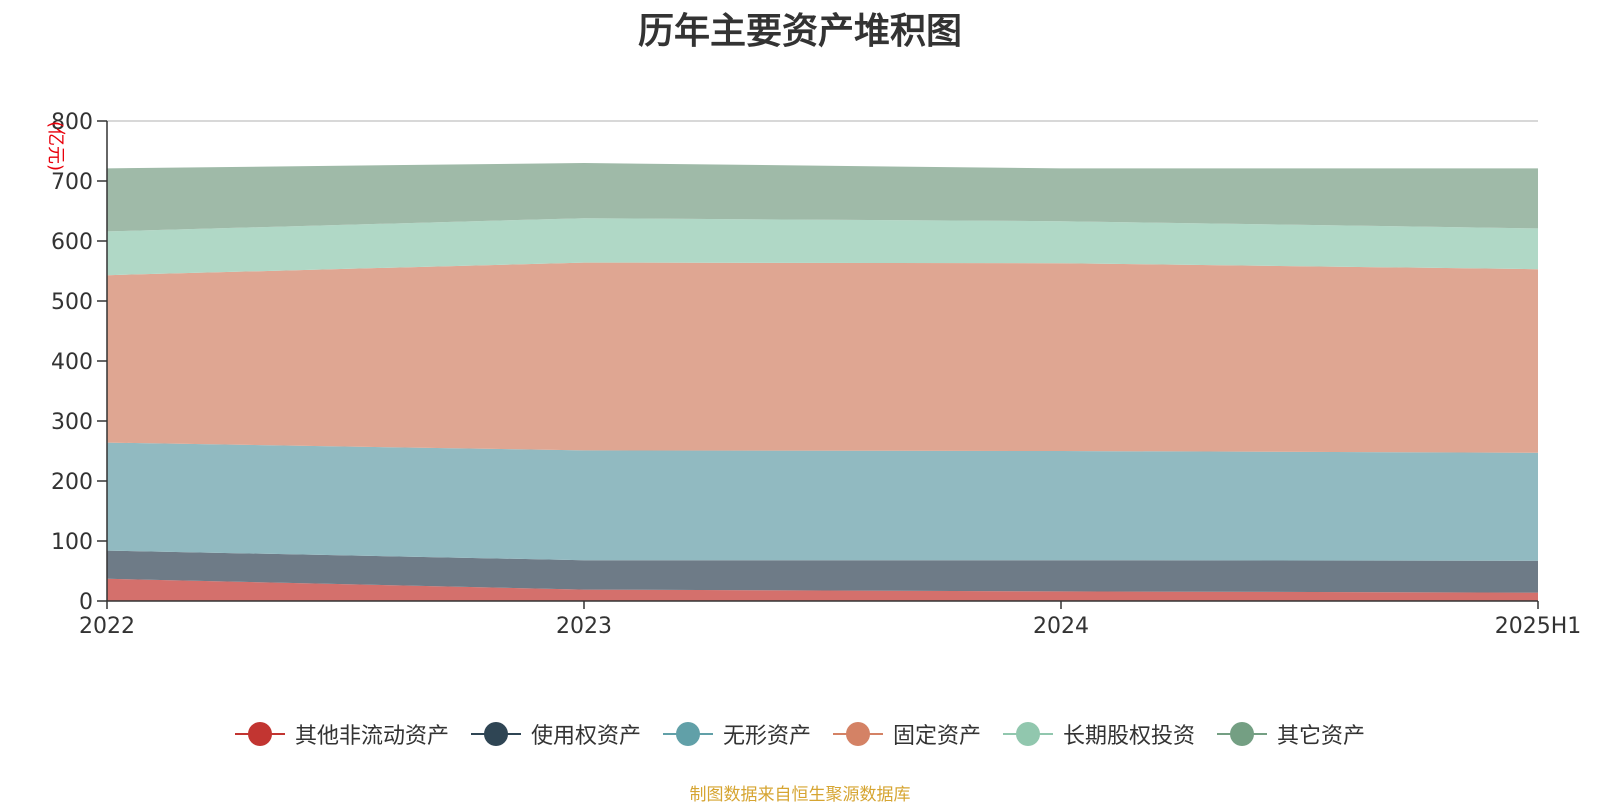  I want to click on y-tick-label: 200, so click(72, 482).